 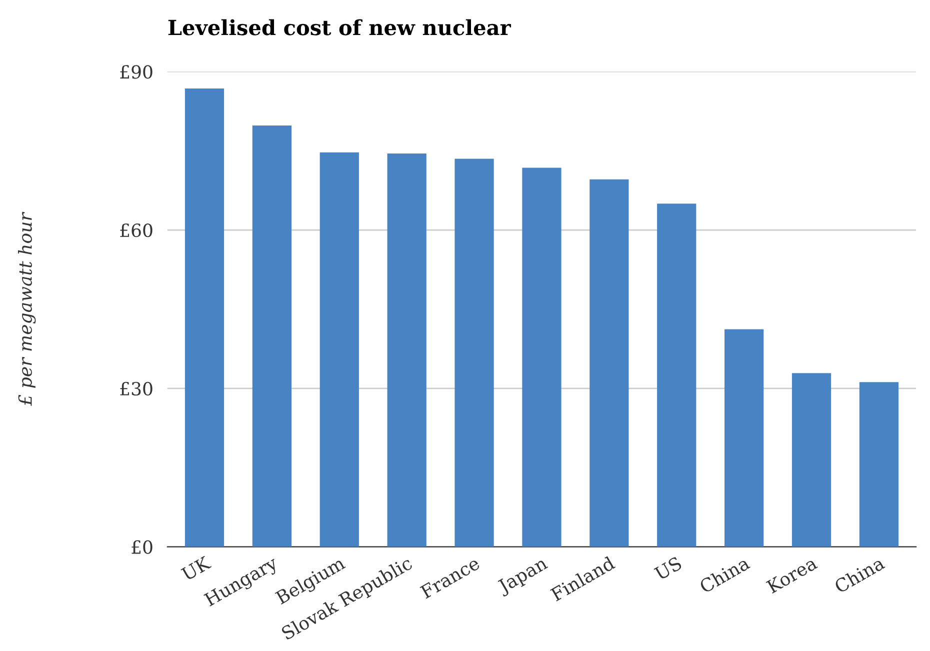 What do you see at coordinates (340, 27) in the screenshot?
I see `chart-title: Levelised cost of new nuclear` at bounding box center [340, 27].